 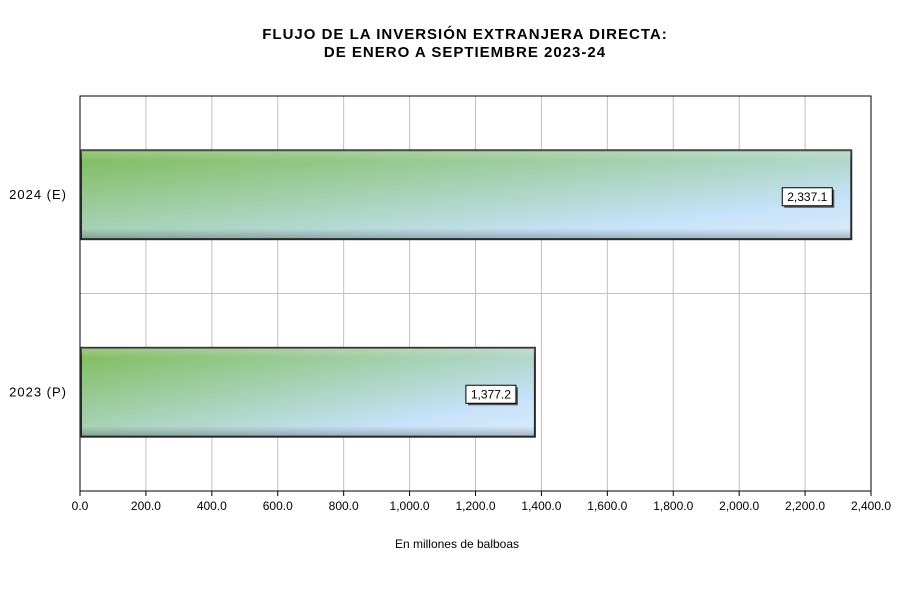 I want to click on bar-group: 2,337.1, so click(x=466, y=195).